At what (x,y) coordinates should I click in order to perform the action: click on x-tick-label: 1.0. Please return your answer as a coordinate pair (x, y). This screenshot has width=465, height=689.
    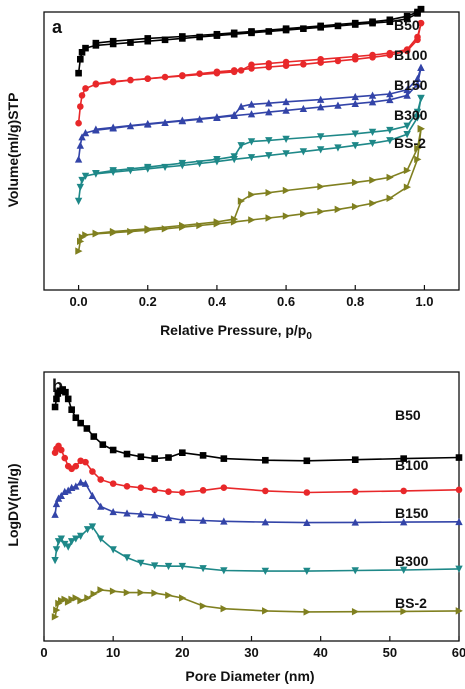
    Looking at the image, I should click on (424, 301).